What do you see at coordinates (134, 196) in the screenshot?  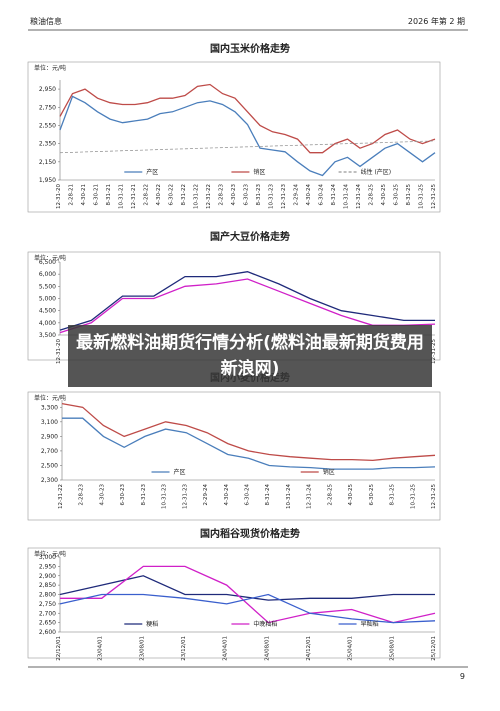 I see `x-tick-label: 12-31-21` at bounding box center [134, 196].